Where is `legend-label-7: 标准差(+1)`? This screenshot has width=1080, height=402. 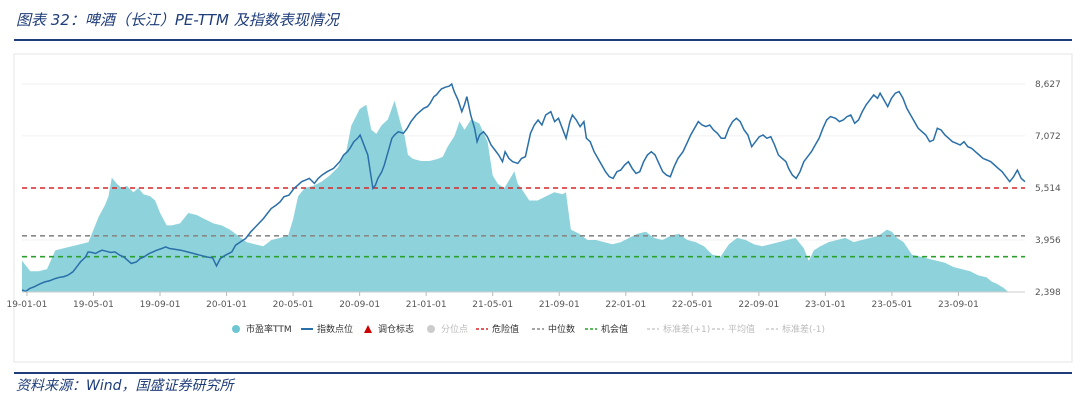
legend-label-7: 标准差(+1) is located at coordinates (686, 329).